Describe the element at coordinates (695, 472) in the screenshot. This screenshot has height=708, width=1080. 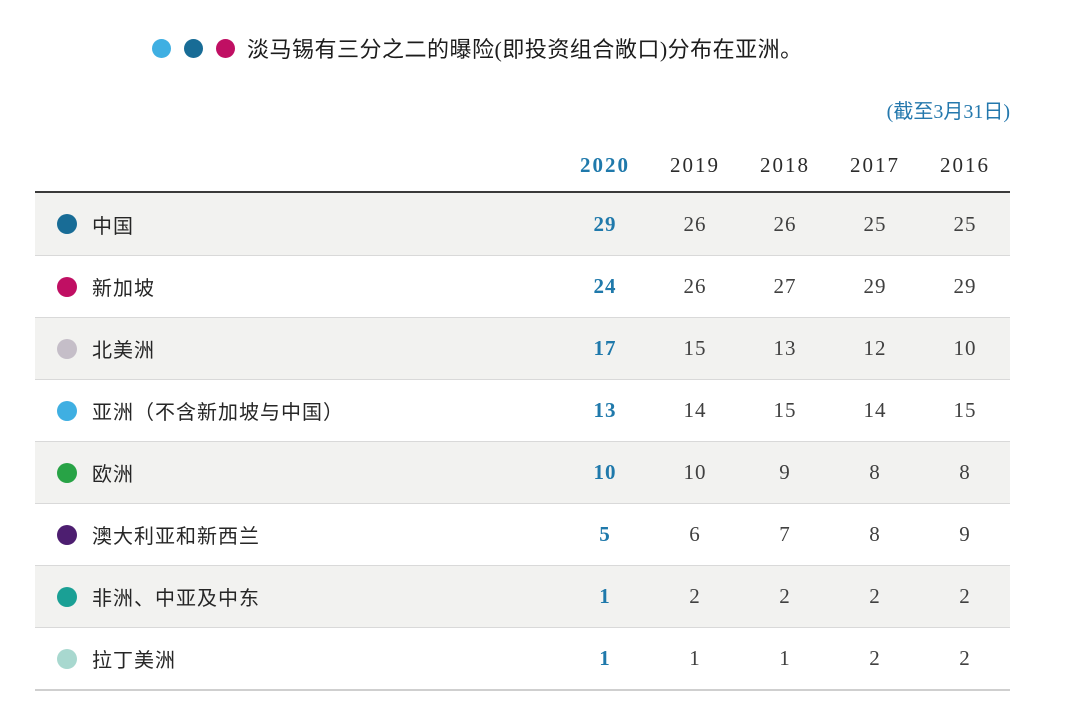
I see `value-cell-2019: 10` at that location.